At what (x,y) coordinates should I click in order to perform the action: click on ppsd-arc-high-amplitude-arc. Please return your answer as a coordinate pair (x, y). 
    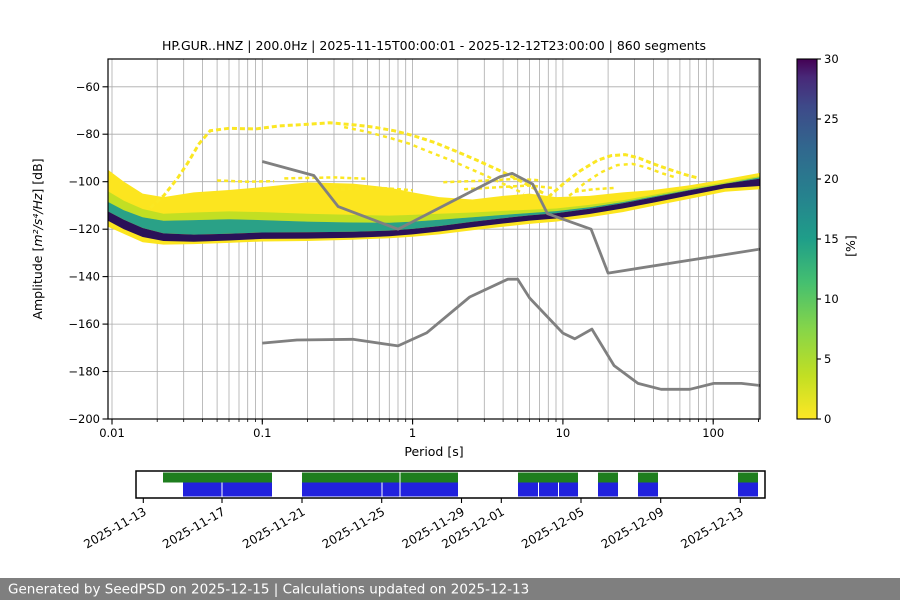
    Looking at the image, I should click on (347, 165).